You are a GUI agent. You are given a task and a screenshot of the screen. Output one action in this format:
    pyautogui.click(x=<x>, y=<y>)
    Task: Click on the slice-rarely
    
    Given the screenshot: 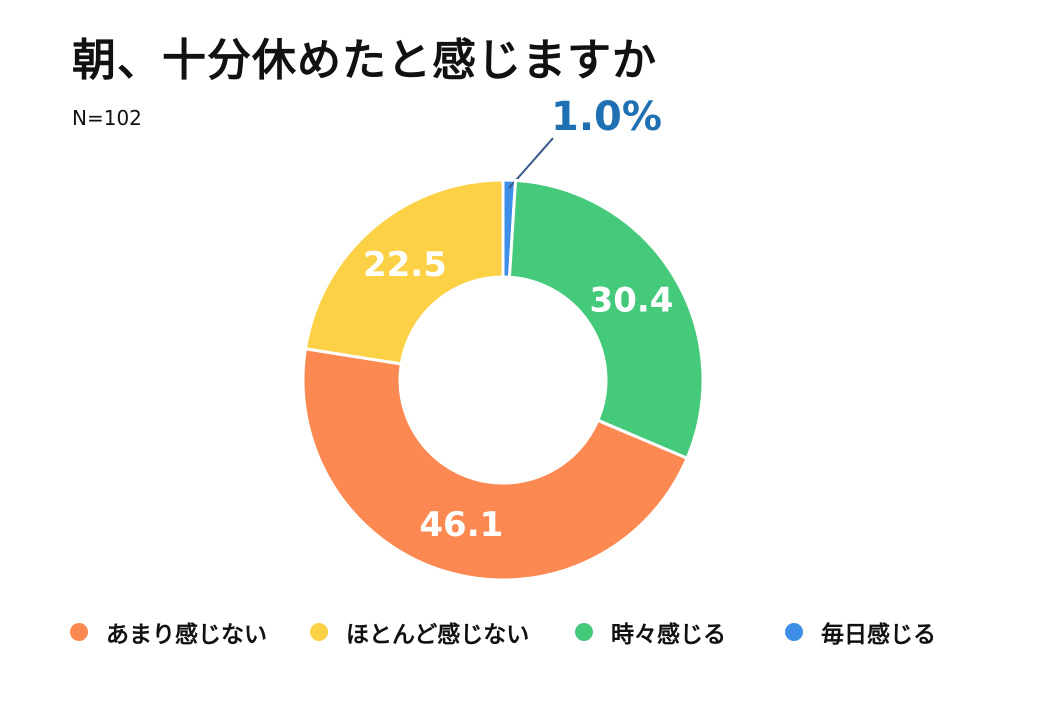 What is the action you would take?
    pyautogui.click(x=495, y=464)
    